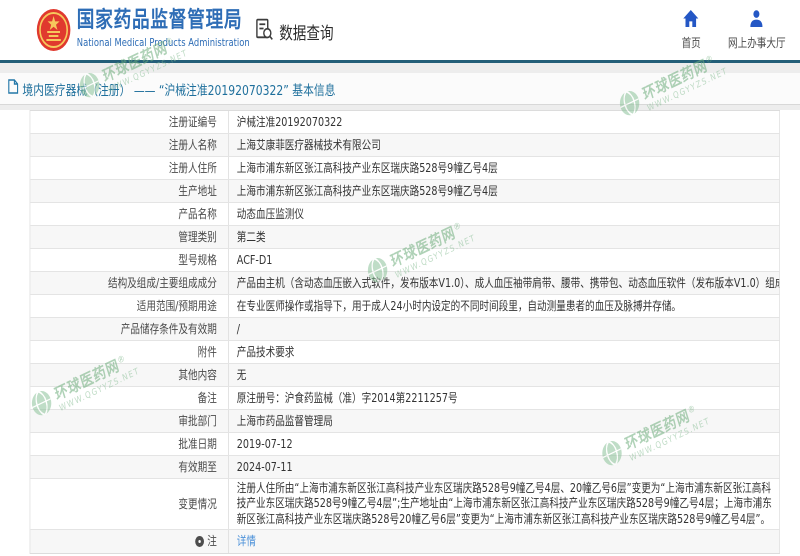  I want to click on nav-service-hall-label: 网上办事大厅, so click(756, 43).